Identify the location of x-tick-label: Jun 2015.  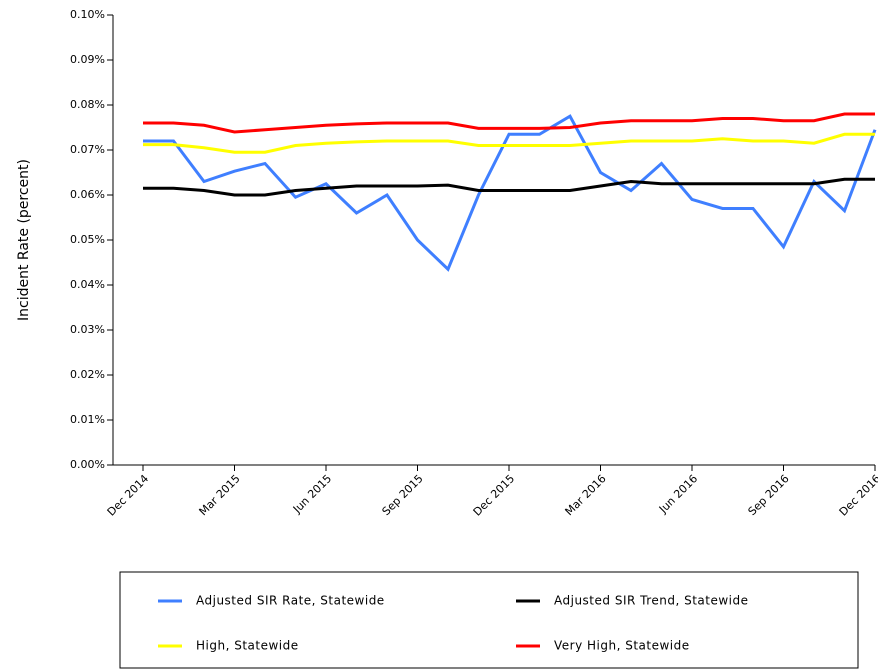
(312, 494).